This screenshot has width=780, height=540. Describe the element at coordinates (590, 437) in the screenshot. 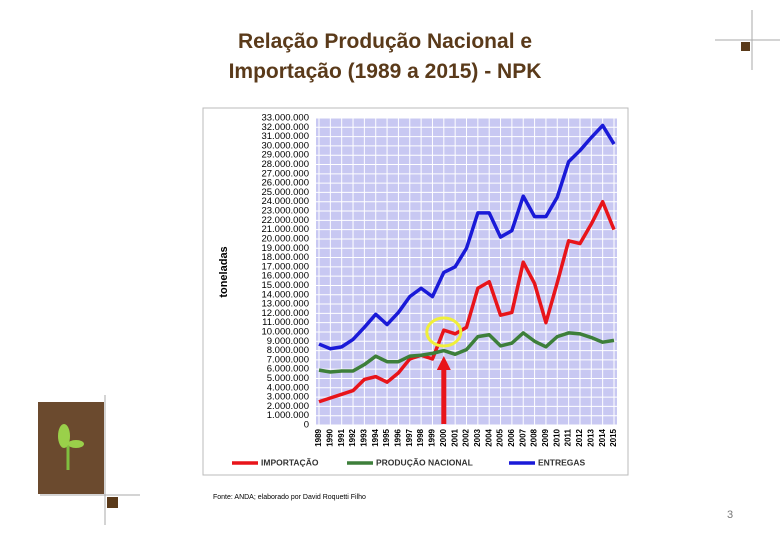

I see `x-tick-label: 2013` at that location.